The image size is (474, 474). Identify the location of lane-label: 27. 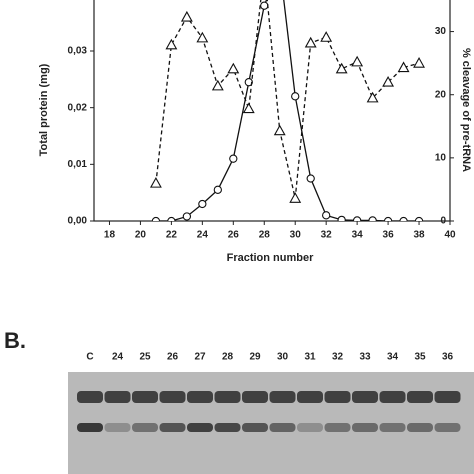
(200, 357).